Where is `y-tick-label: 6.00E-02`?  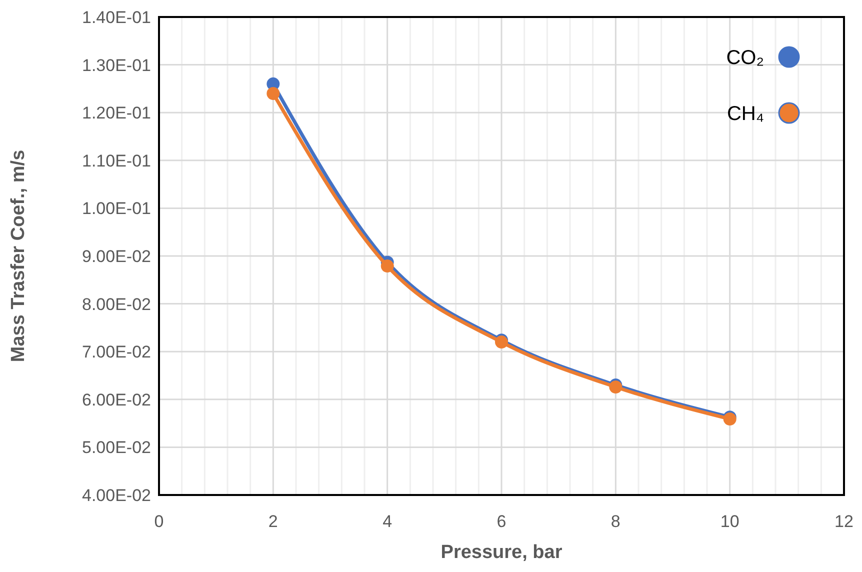 y-tick-label: 6.00E-02 is located at coordinates (116, 400).